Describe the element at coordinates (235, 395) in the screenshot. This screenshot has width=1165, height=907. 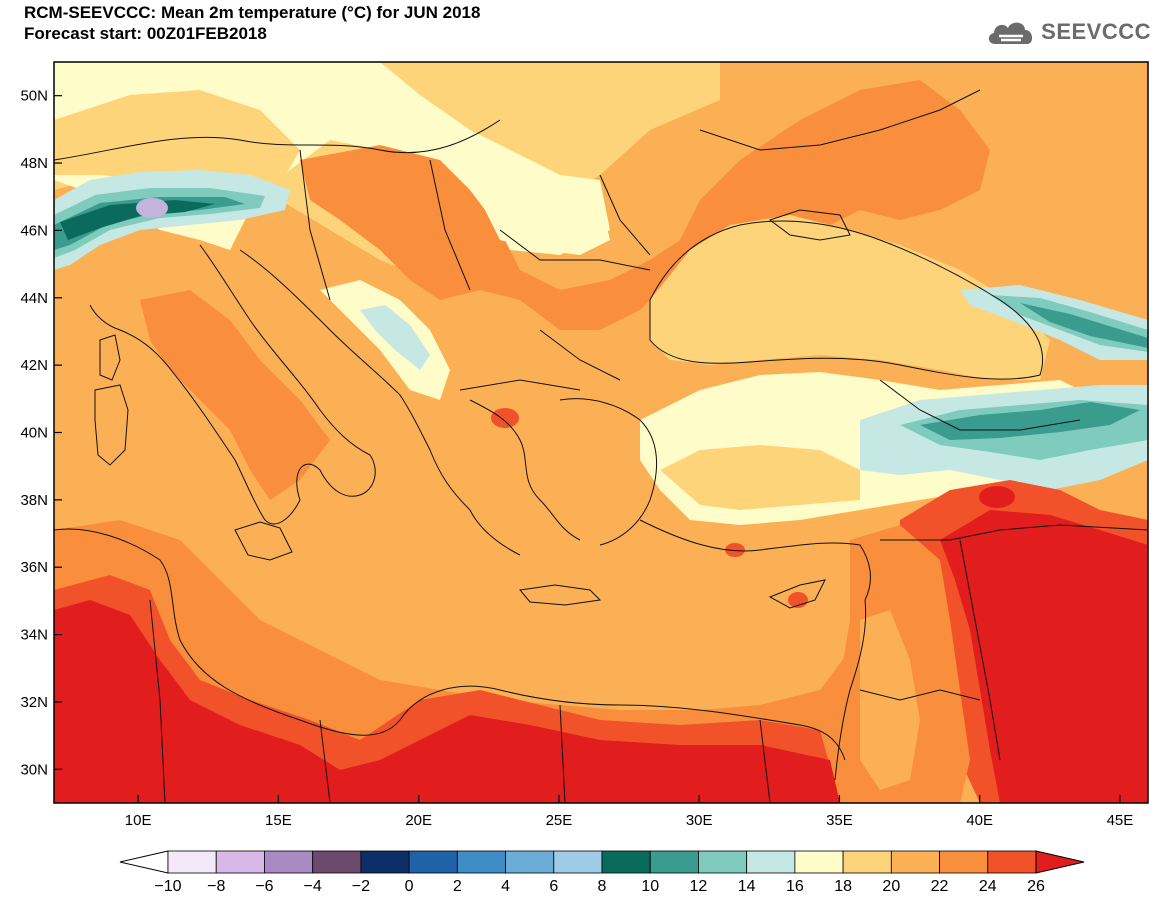
I see `field-22-24-italy` at that location.